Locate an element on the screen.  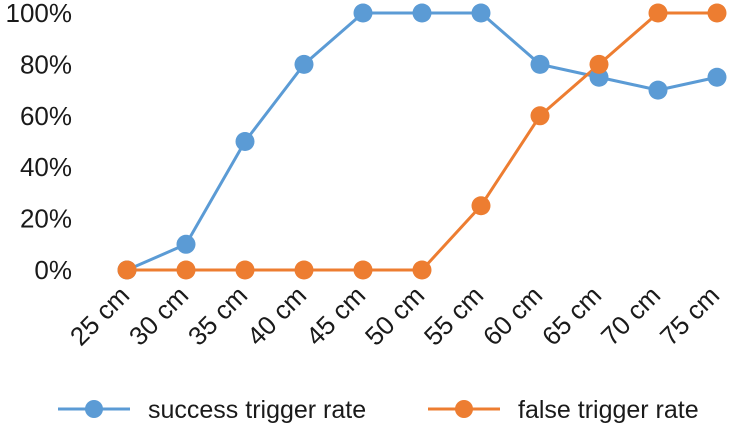
x-tick-label: 55 cm is located at coordinates (453, 315).